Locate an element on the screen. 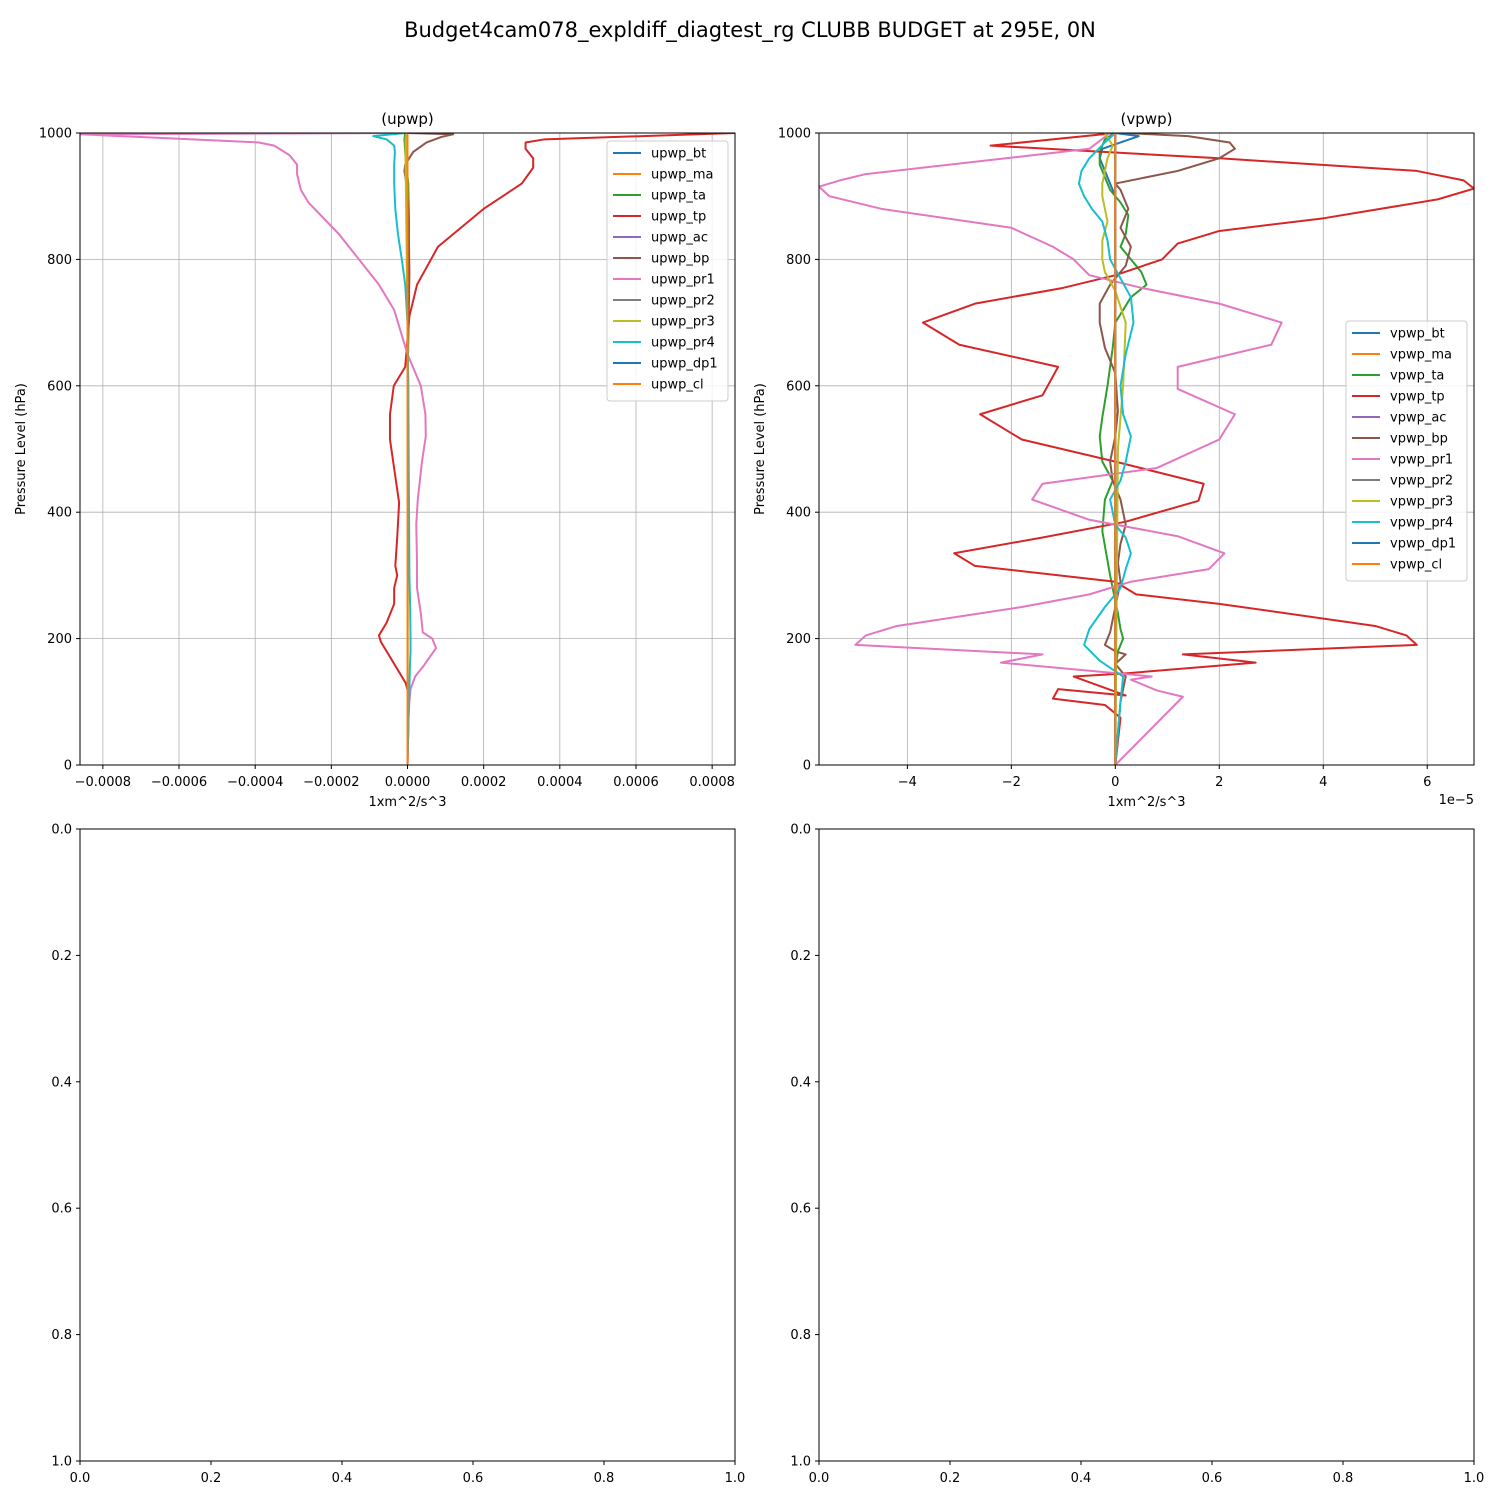  chart-1-legend-box is located at coordinates (1406, 451).